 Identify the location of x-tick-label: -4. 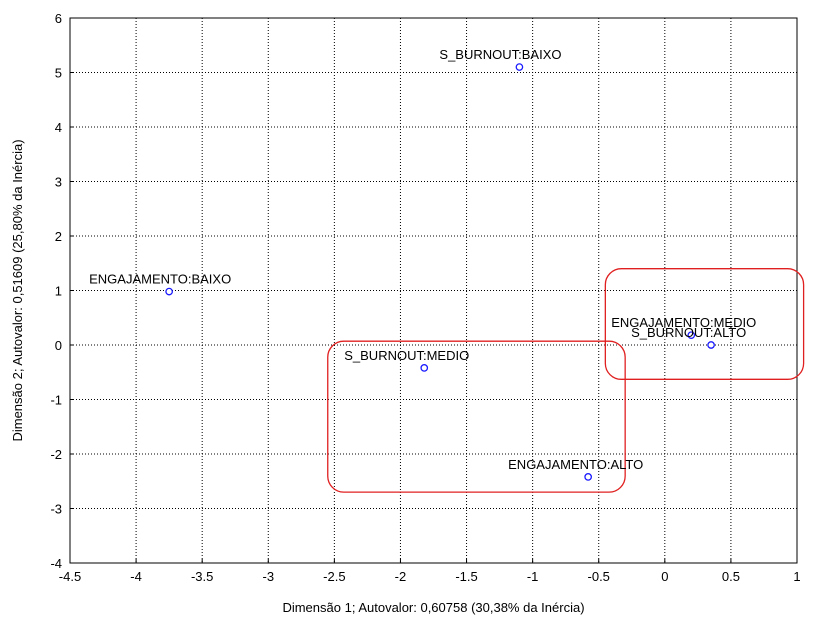
(136, 576).